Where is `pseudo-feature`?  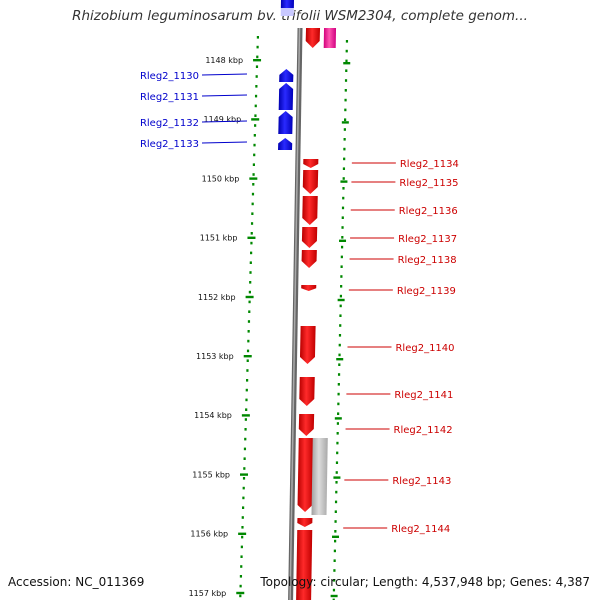 pseudo-feature is located at coordinates (319, 476).